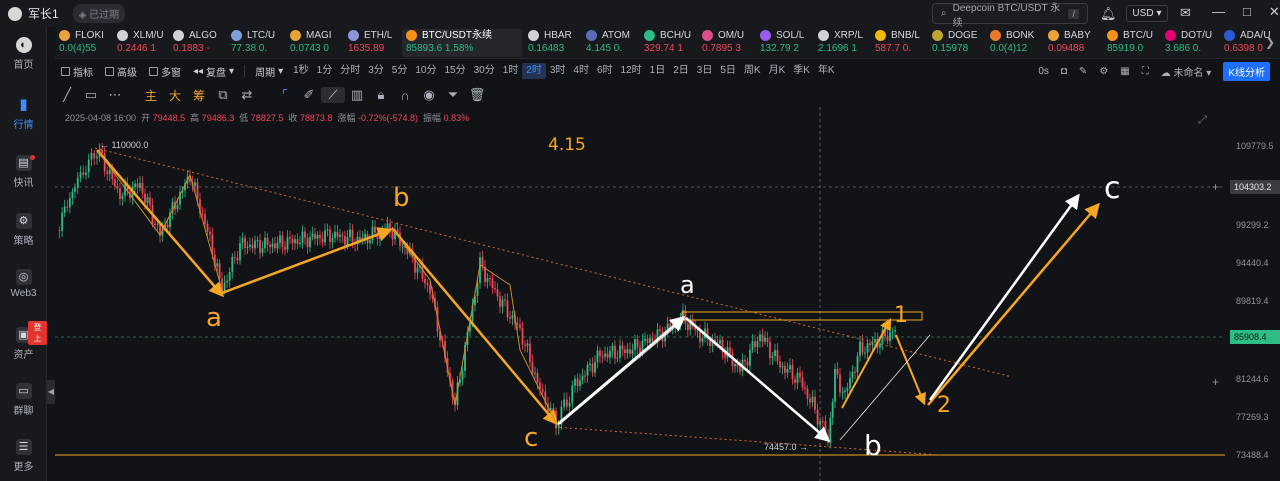  What do you see at coordinates (174, 95) in the screenshot?
I see `big-order-button: 大` at bounding box center [174, 95].